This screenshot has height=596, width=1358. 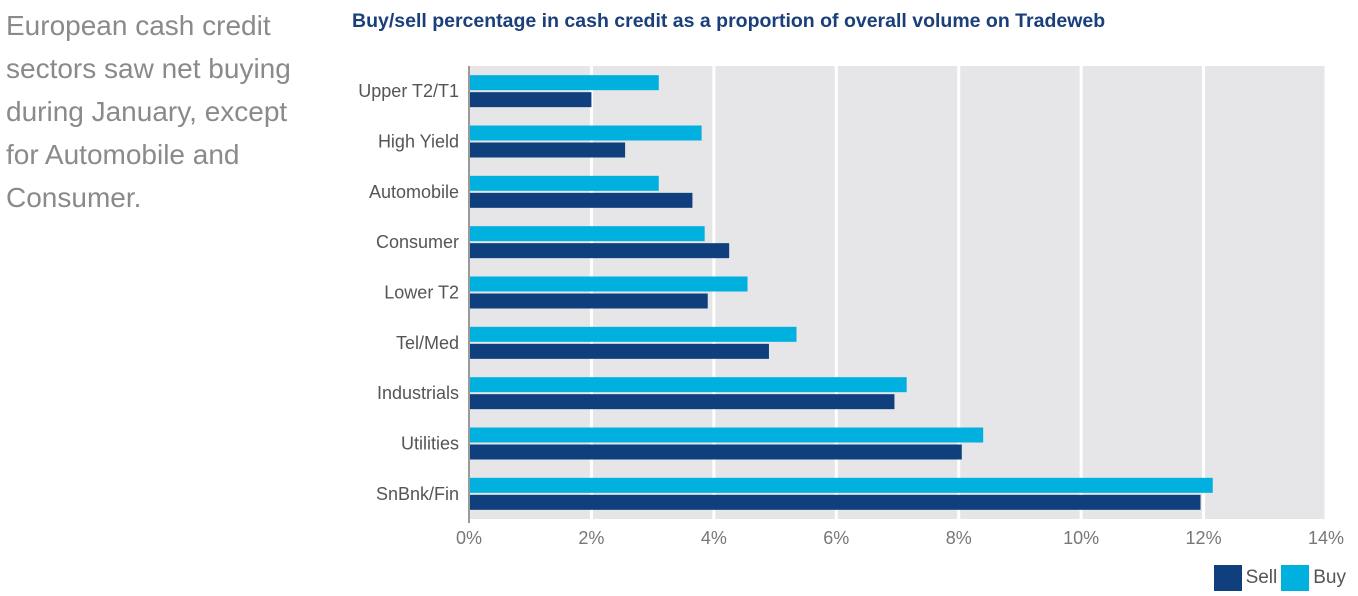 What do you see at coordinates (1329, 577) in the screenshot?
I see `legend-label-buy: Buy` at bounding box center [1329, 577].